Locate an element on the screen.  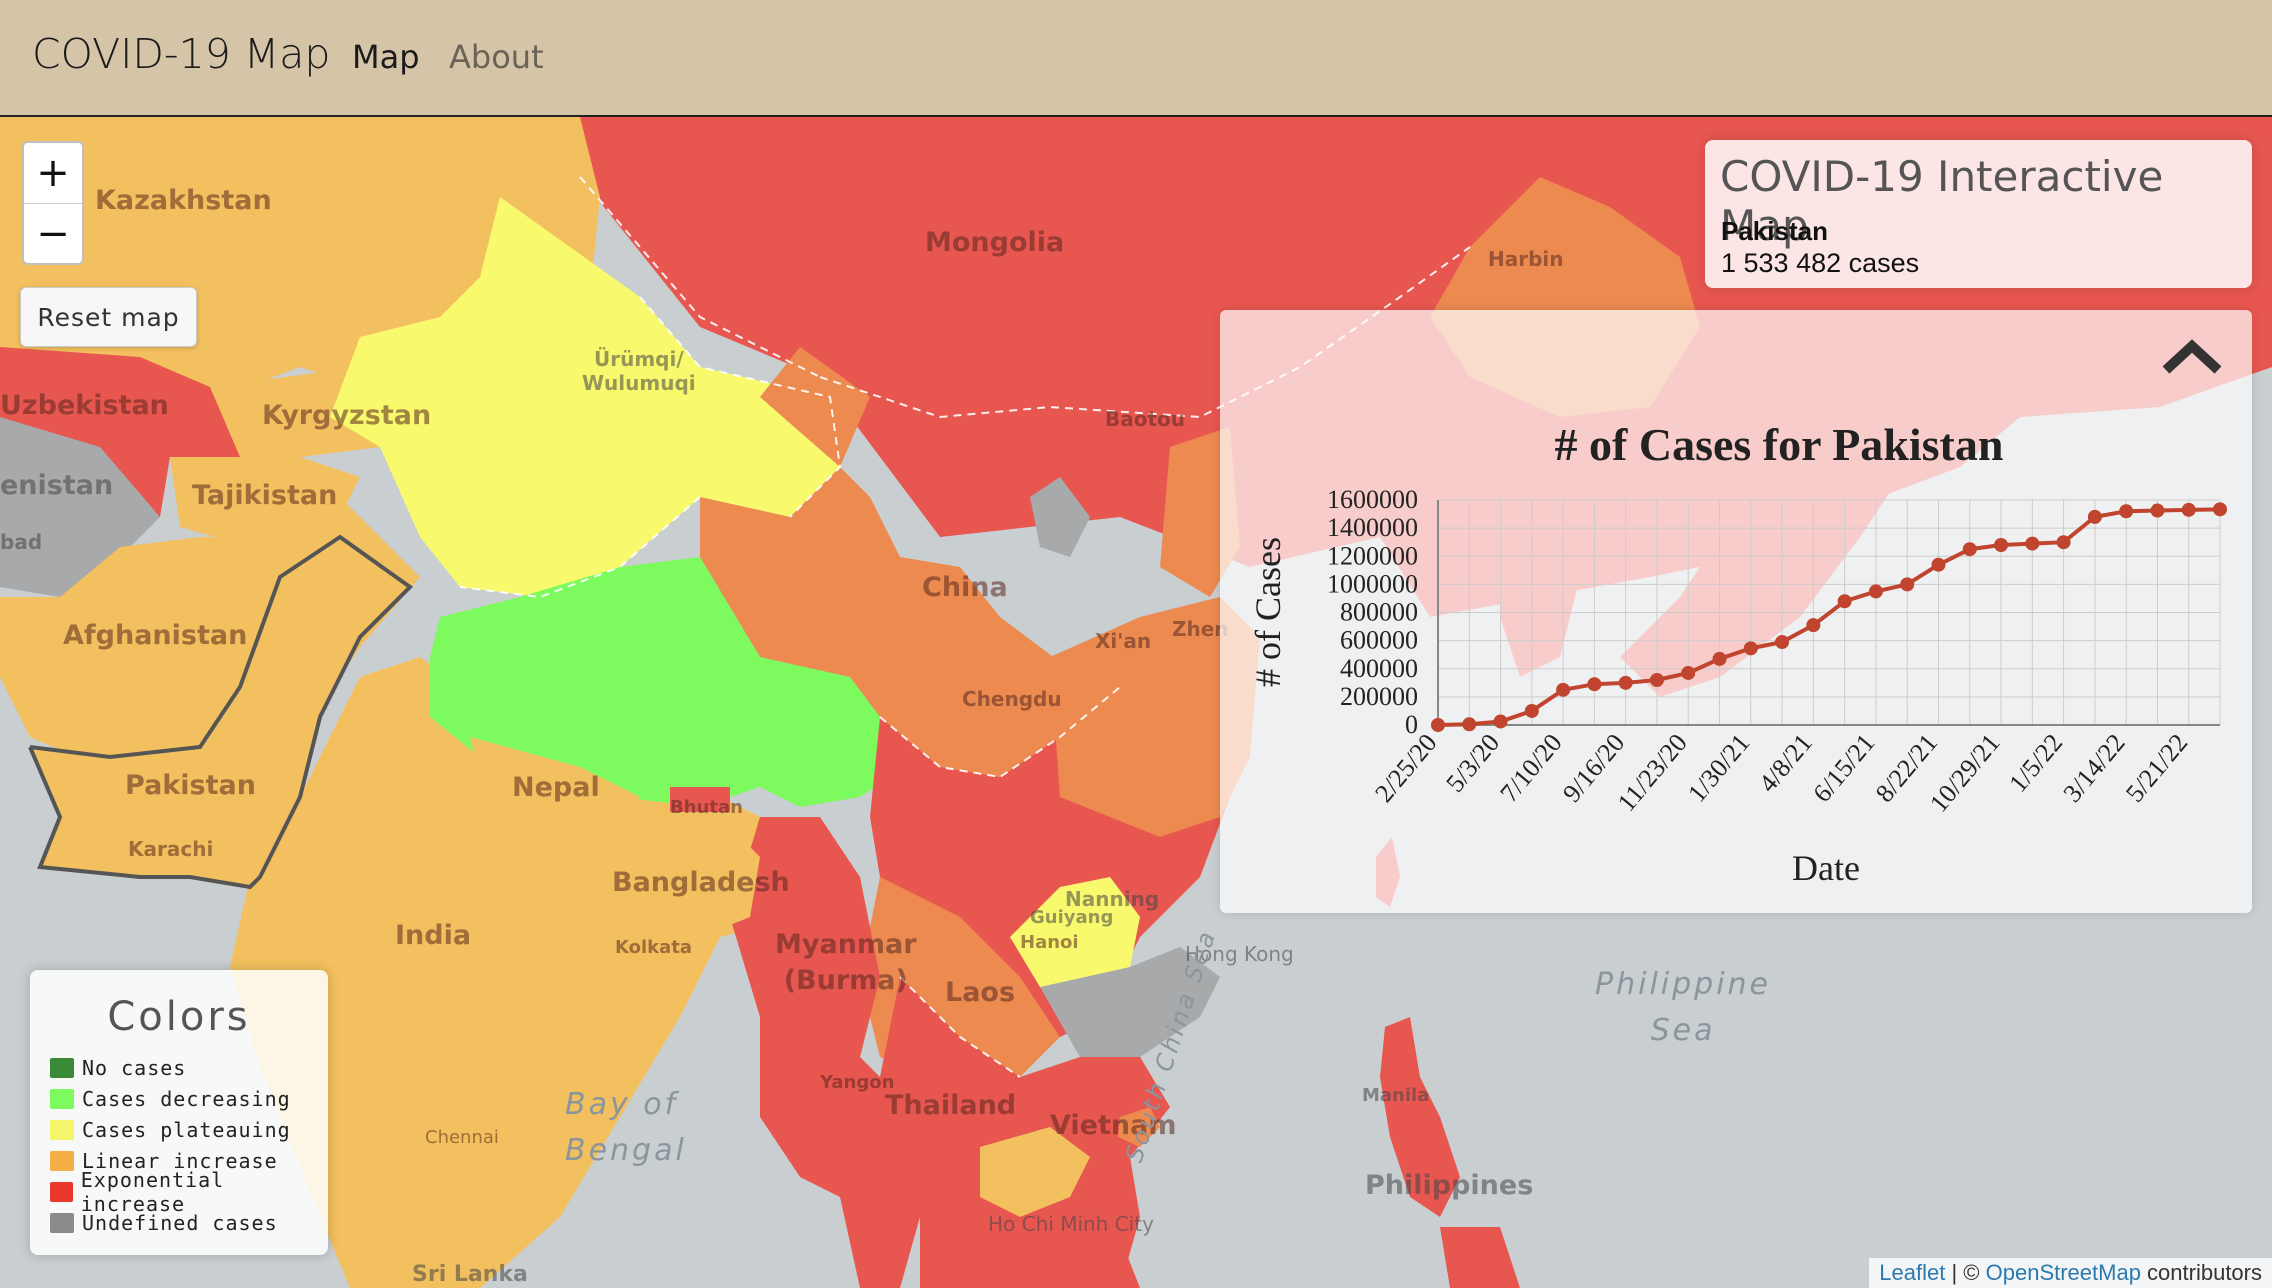
legend-item-no-cases: No cases is located at coordinates (118, 1068).